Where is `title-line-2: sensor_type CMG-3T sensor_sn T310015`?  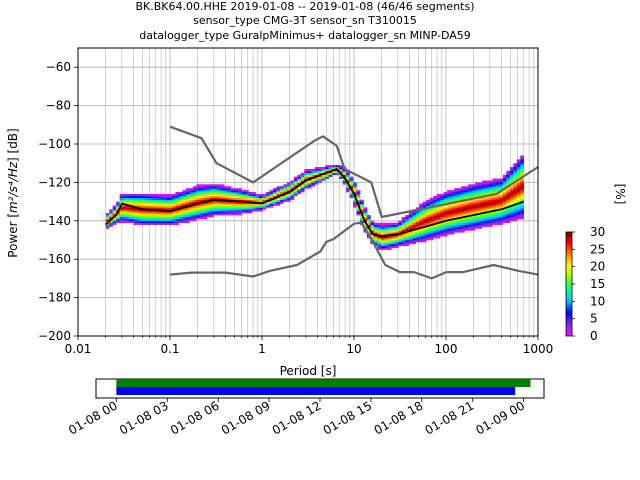
title-line-2: sensor_type CMG-3T sensor_sn T310015 is located at coordinates (305, 20).